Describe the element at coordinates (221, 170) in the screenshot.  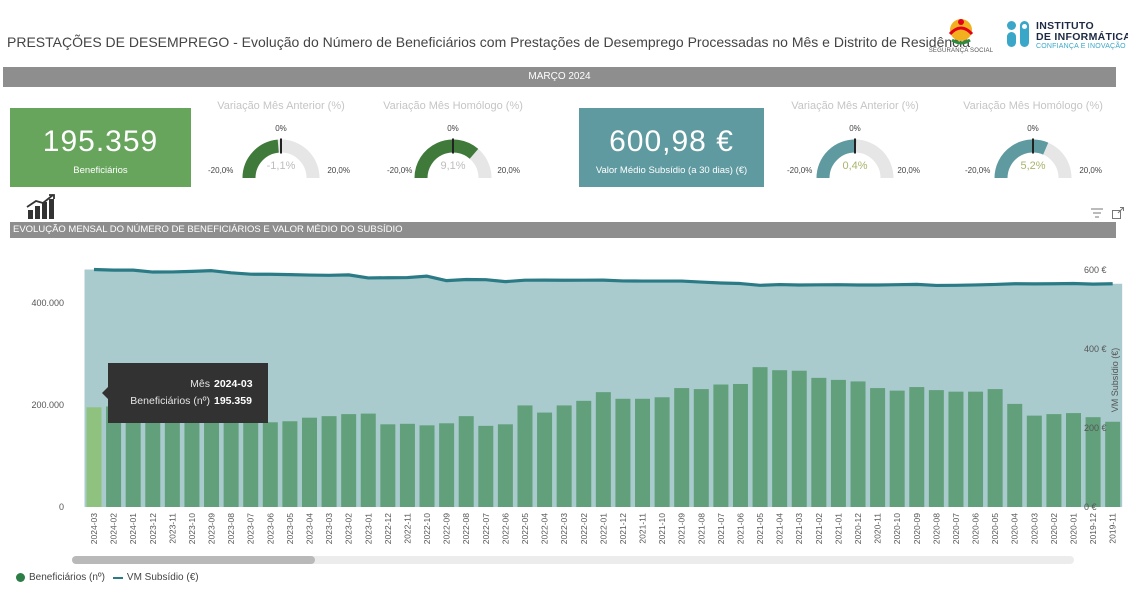
I see `gauge-min-label: -20,0%` at that location.